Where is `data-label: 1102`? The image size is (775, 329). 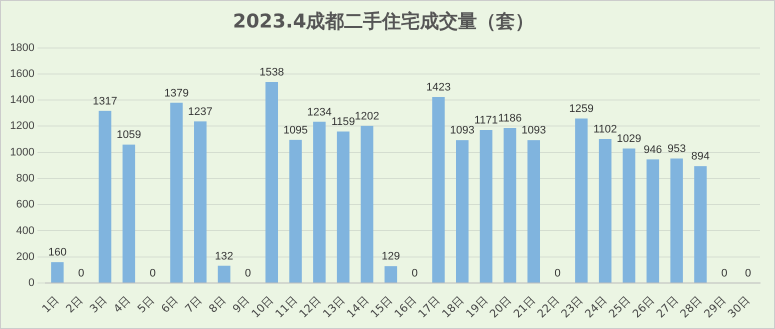 data-label: 1102 is located at coordinates (605, 130).